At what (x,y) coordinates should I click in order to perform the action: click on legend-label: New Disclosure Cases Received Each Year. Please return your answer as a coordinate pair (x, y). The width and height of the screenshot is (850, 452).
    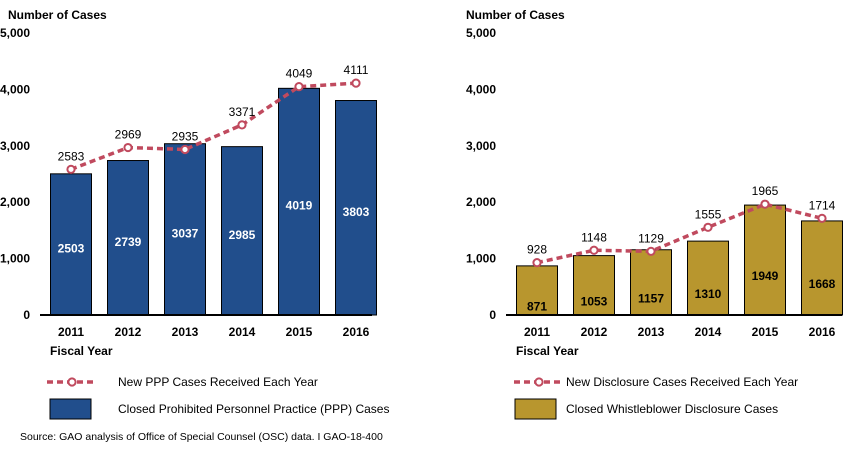
    Looking at the image, I should click on (682, 382).